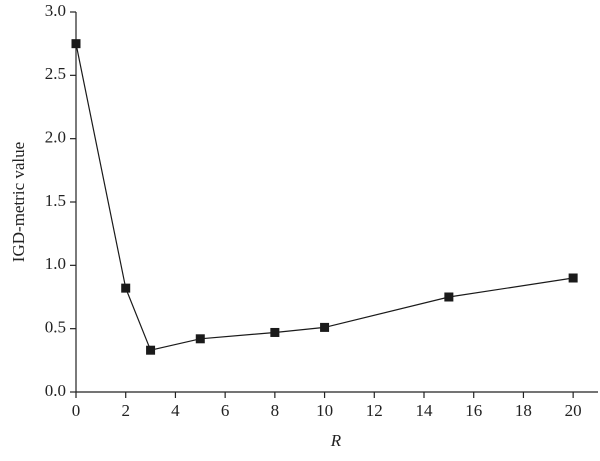 The image size is (600, 461). I want to click on x-tick-label: 8, so click(275, 410).